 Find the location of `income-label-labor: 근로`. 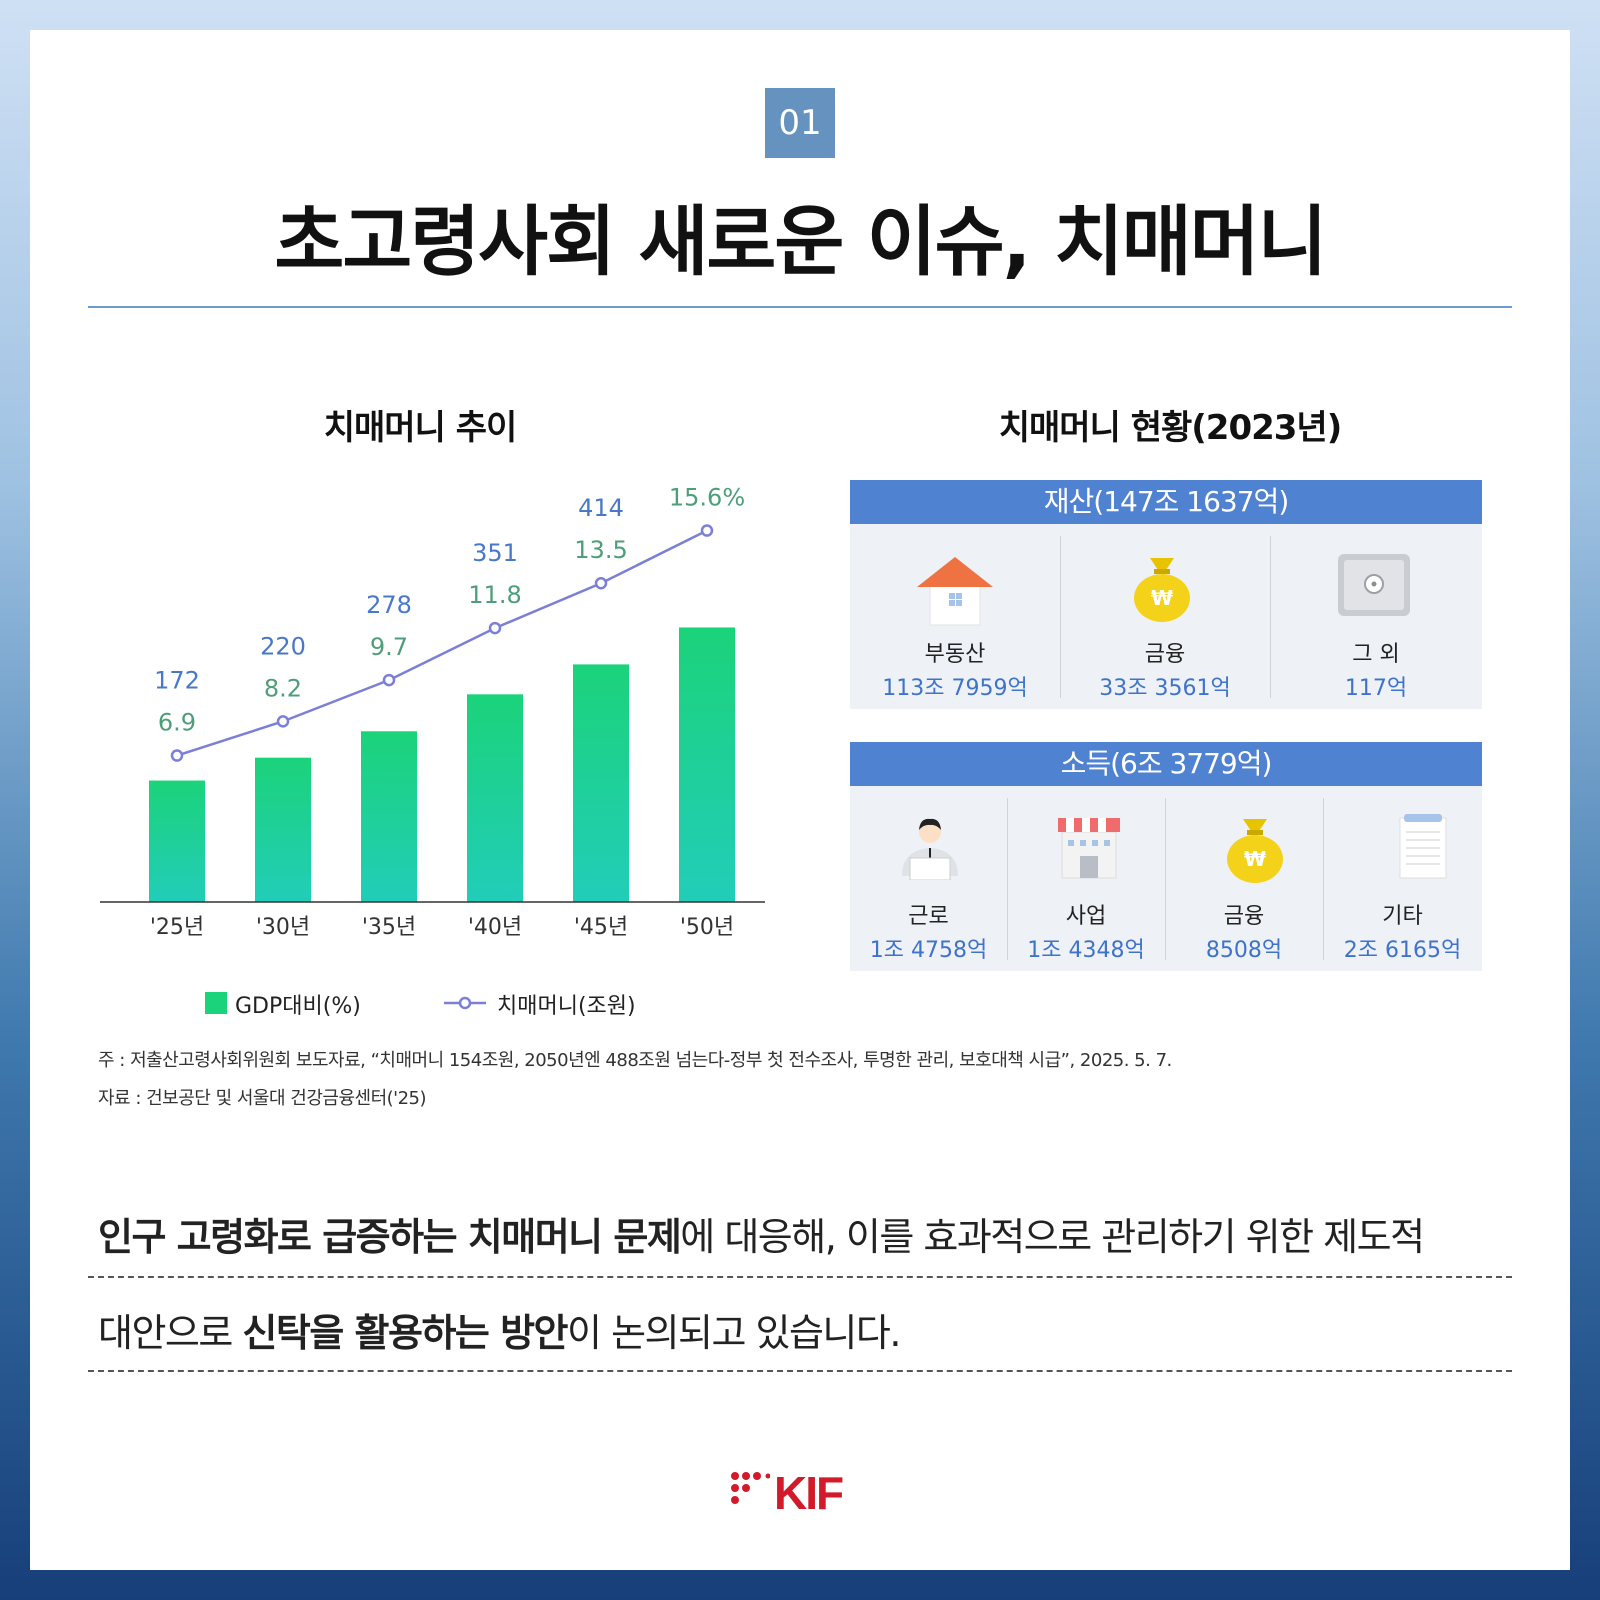

income-label-labor: 근로 is located at coordinates (928, 916).